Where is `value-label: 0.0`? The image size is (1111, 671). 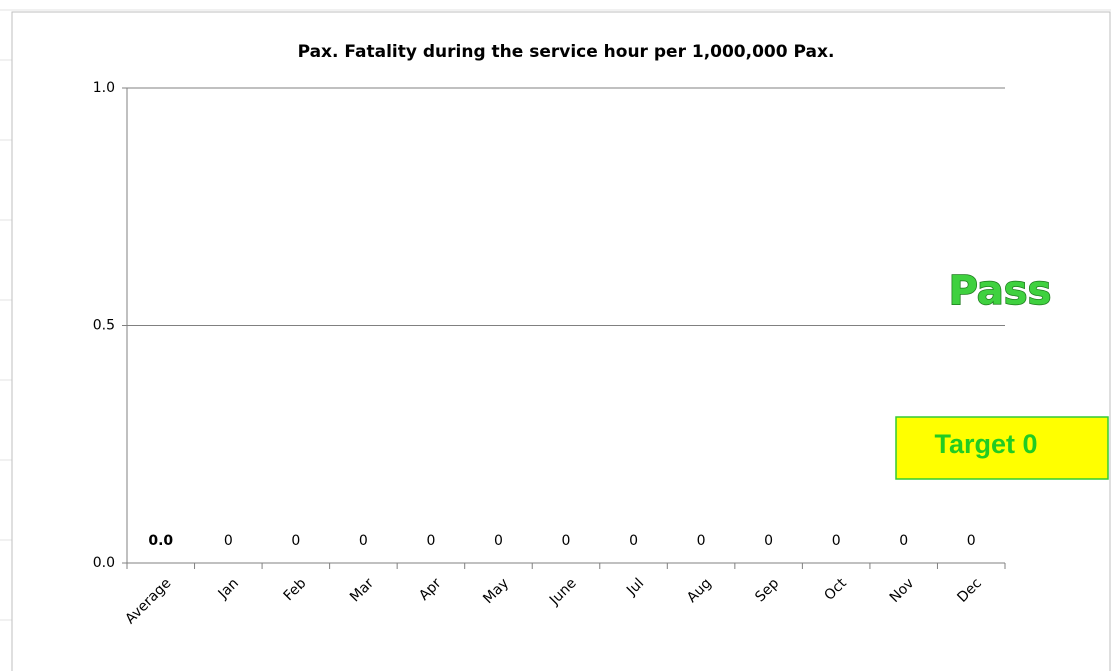 value-label: 0.0 is located at coordinates (160, 541).